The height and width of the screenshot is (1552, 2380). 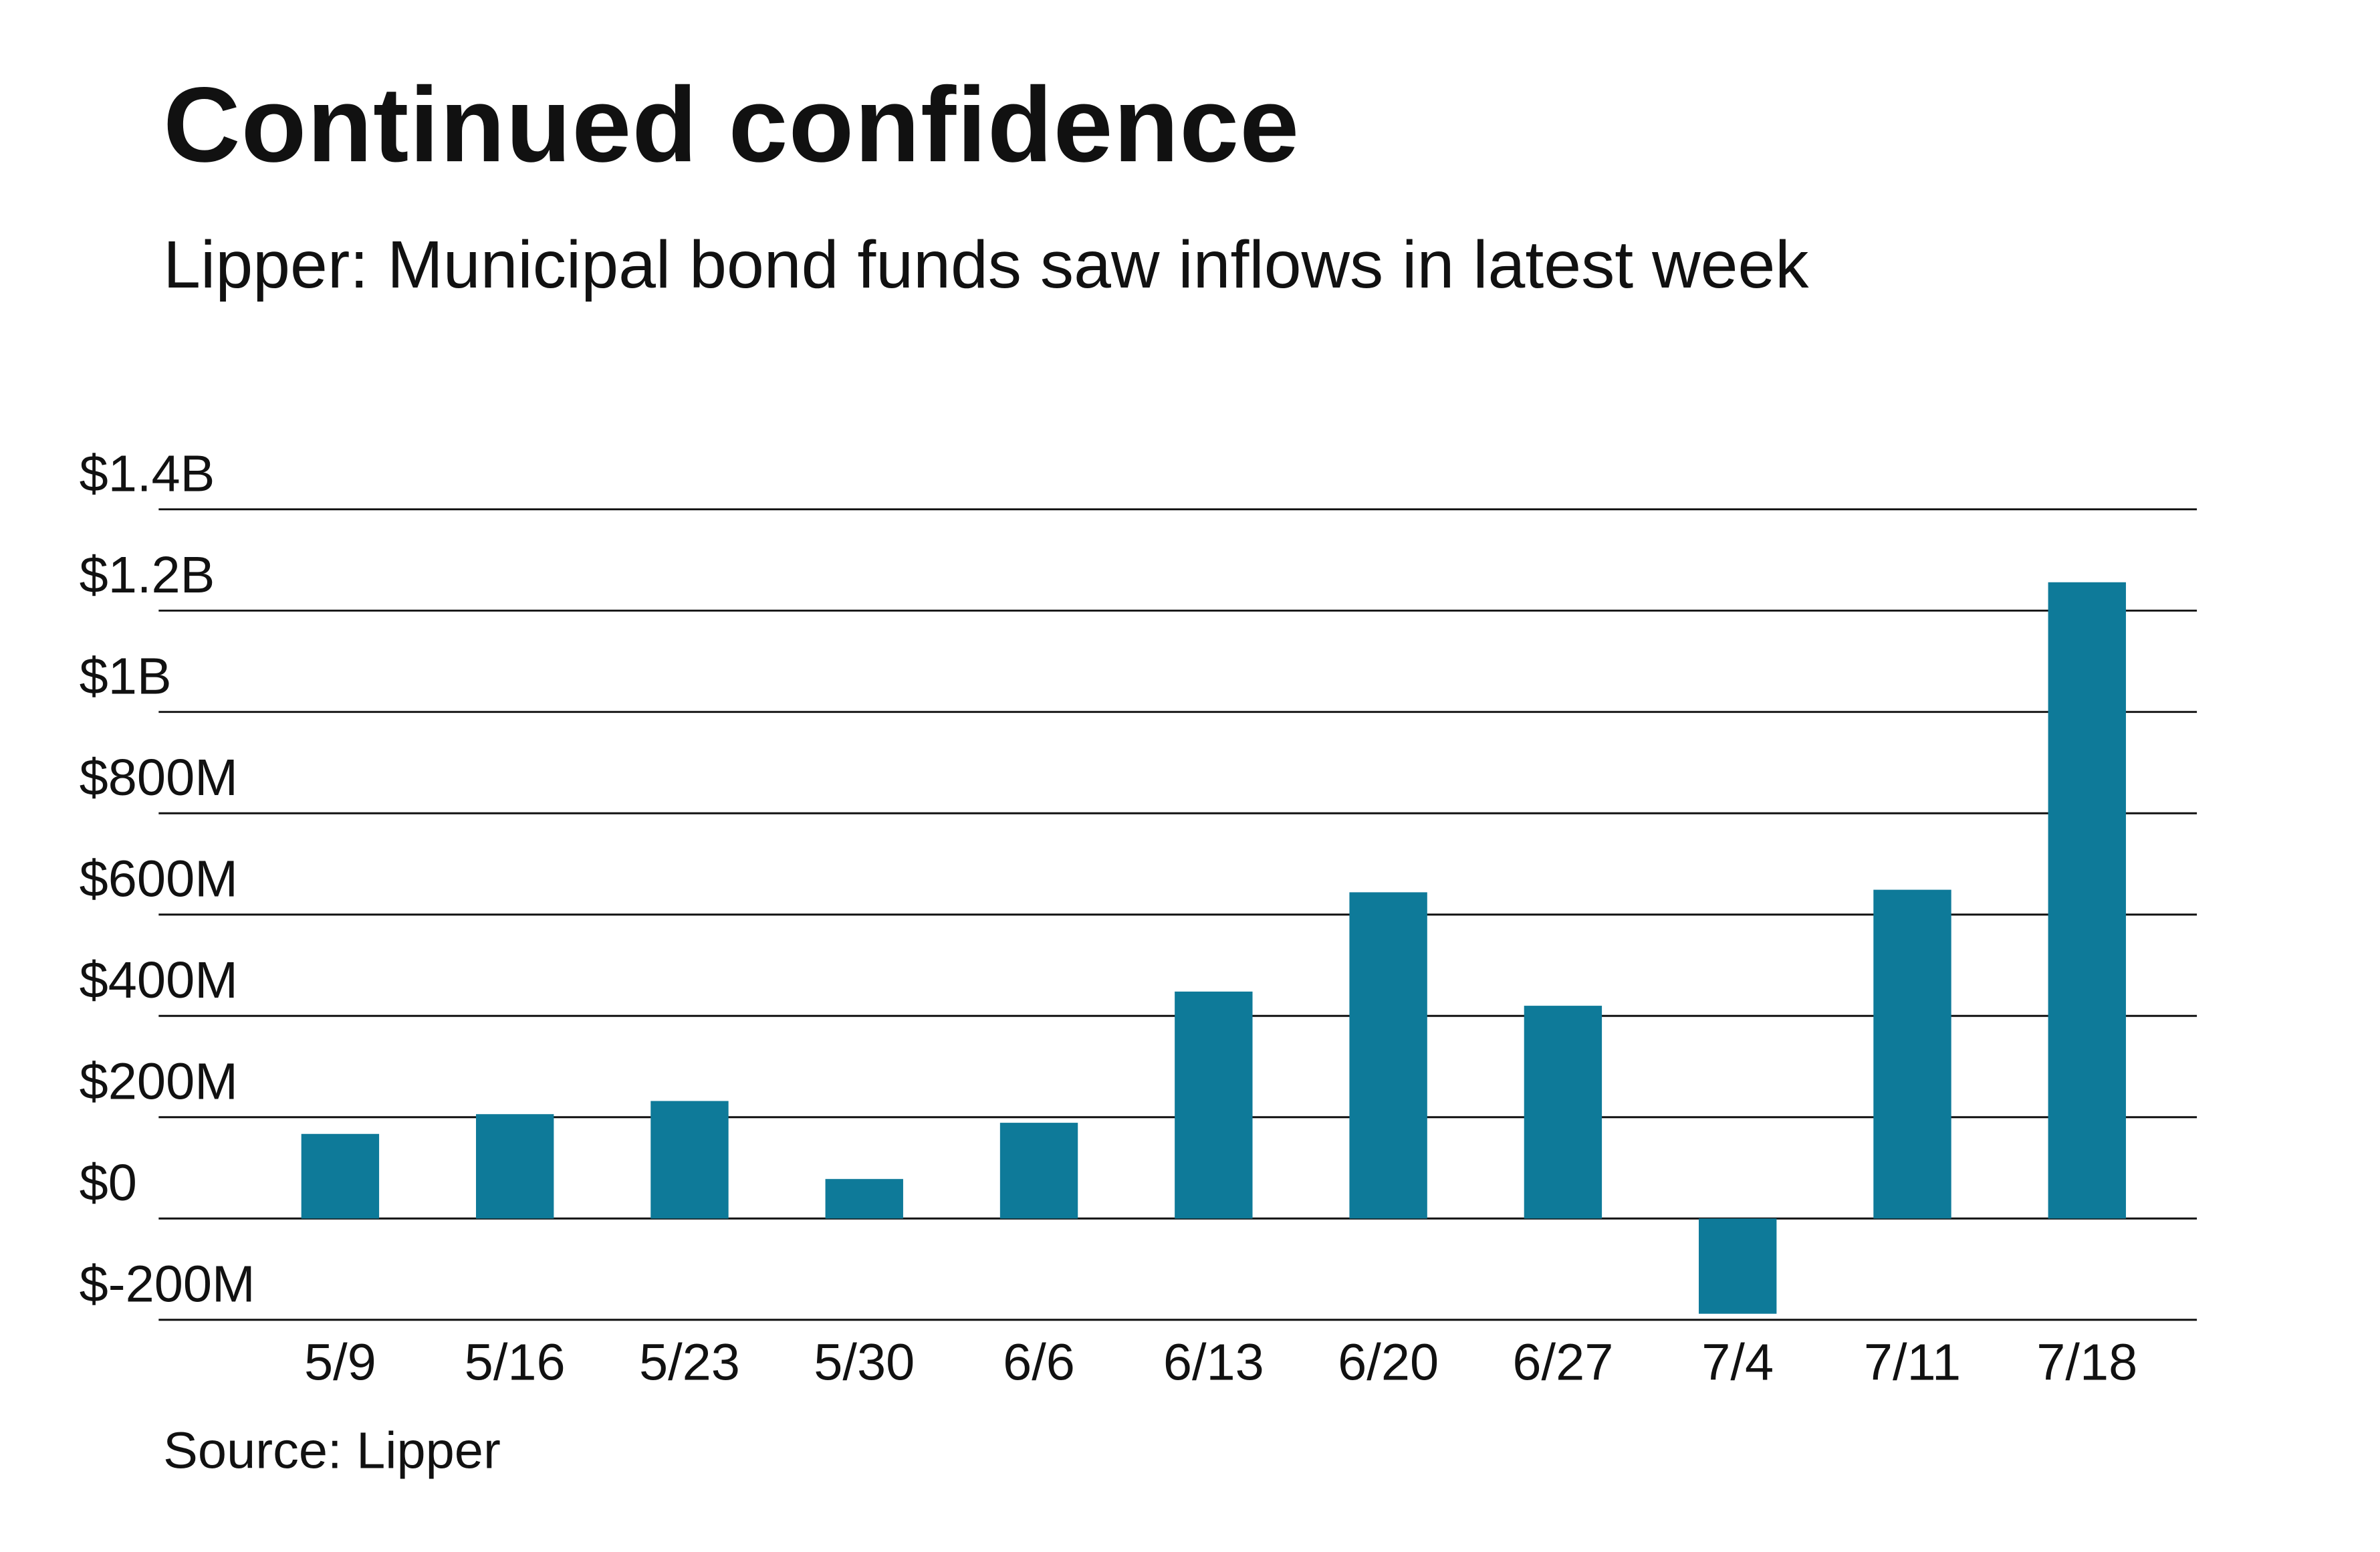 What do you see at coordinates (147, 473) in the screenshot?
I see `y-tick-label: $1.4B` at bounding box center [147, 473].